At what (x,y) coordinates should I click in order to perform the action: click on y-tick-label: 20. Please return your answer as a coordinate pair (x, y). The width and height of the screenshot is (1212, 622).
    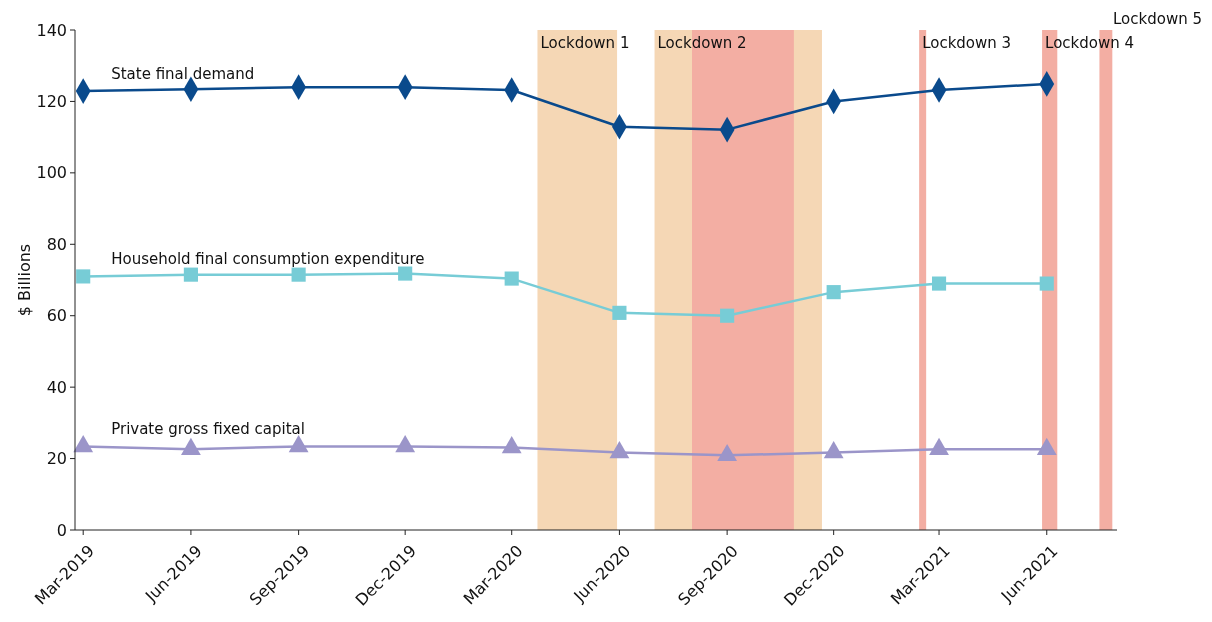
    Looking at the image, I should click on (56, 459).